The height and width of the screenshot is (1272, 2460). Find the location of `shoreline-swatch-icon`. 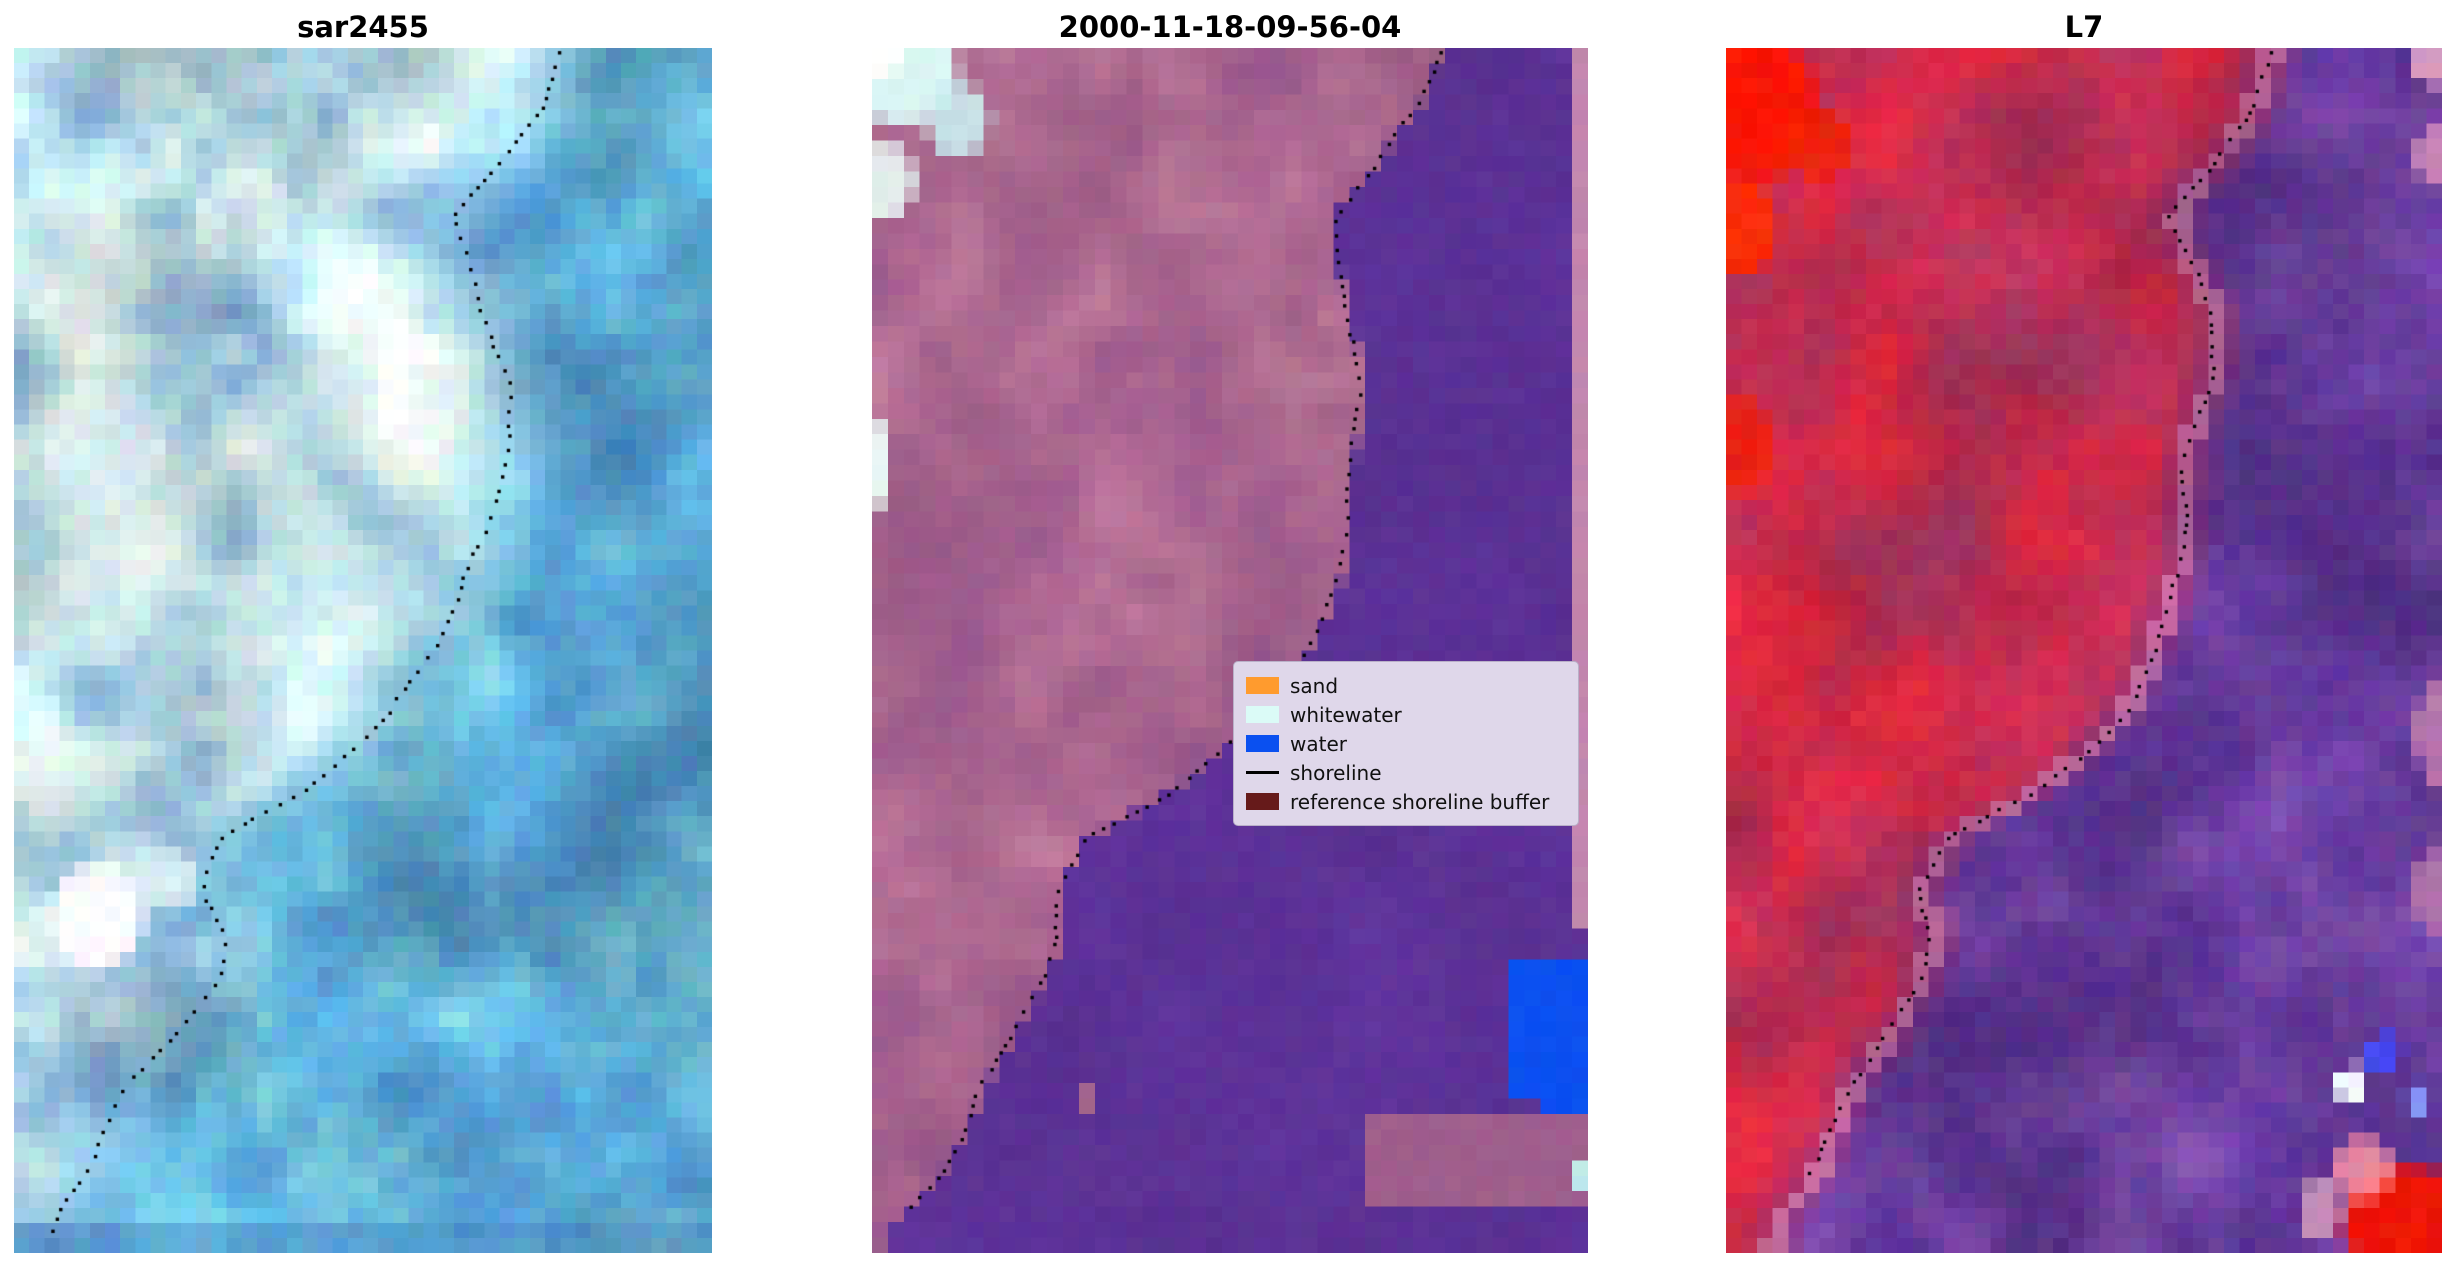

shoreline-swatch-icon is located at coordinates (1262, 772).